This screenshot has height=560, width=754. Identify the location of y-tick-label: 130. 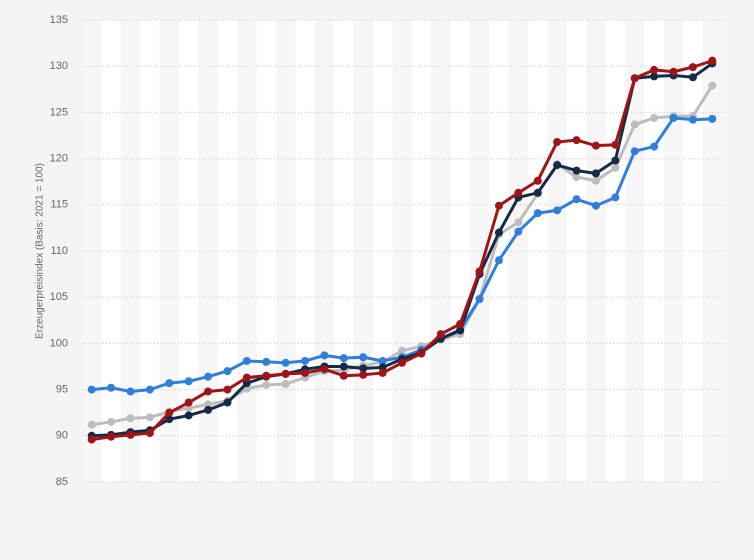
(59, 66).